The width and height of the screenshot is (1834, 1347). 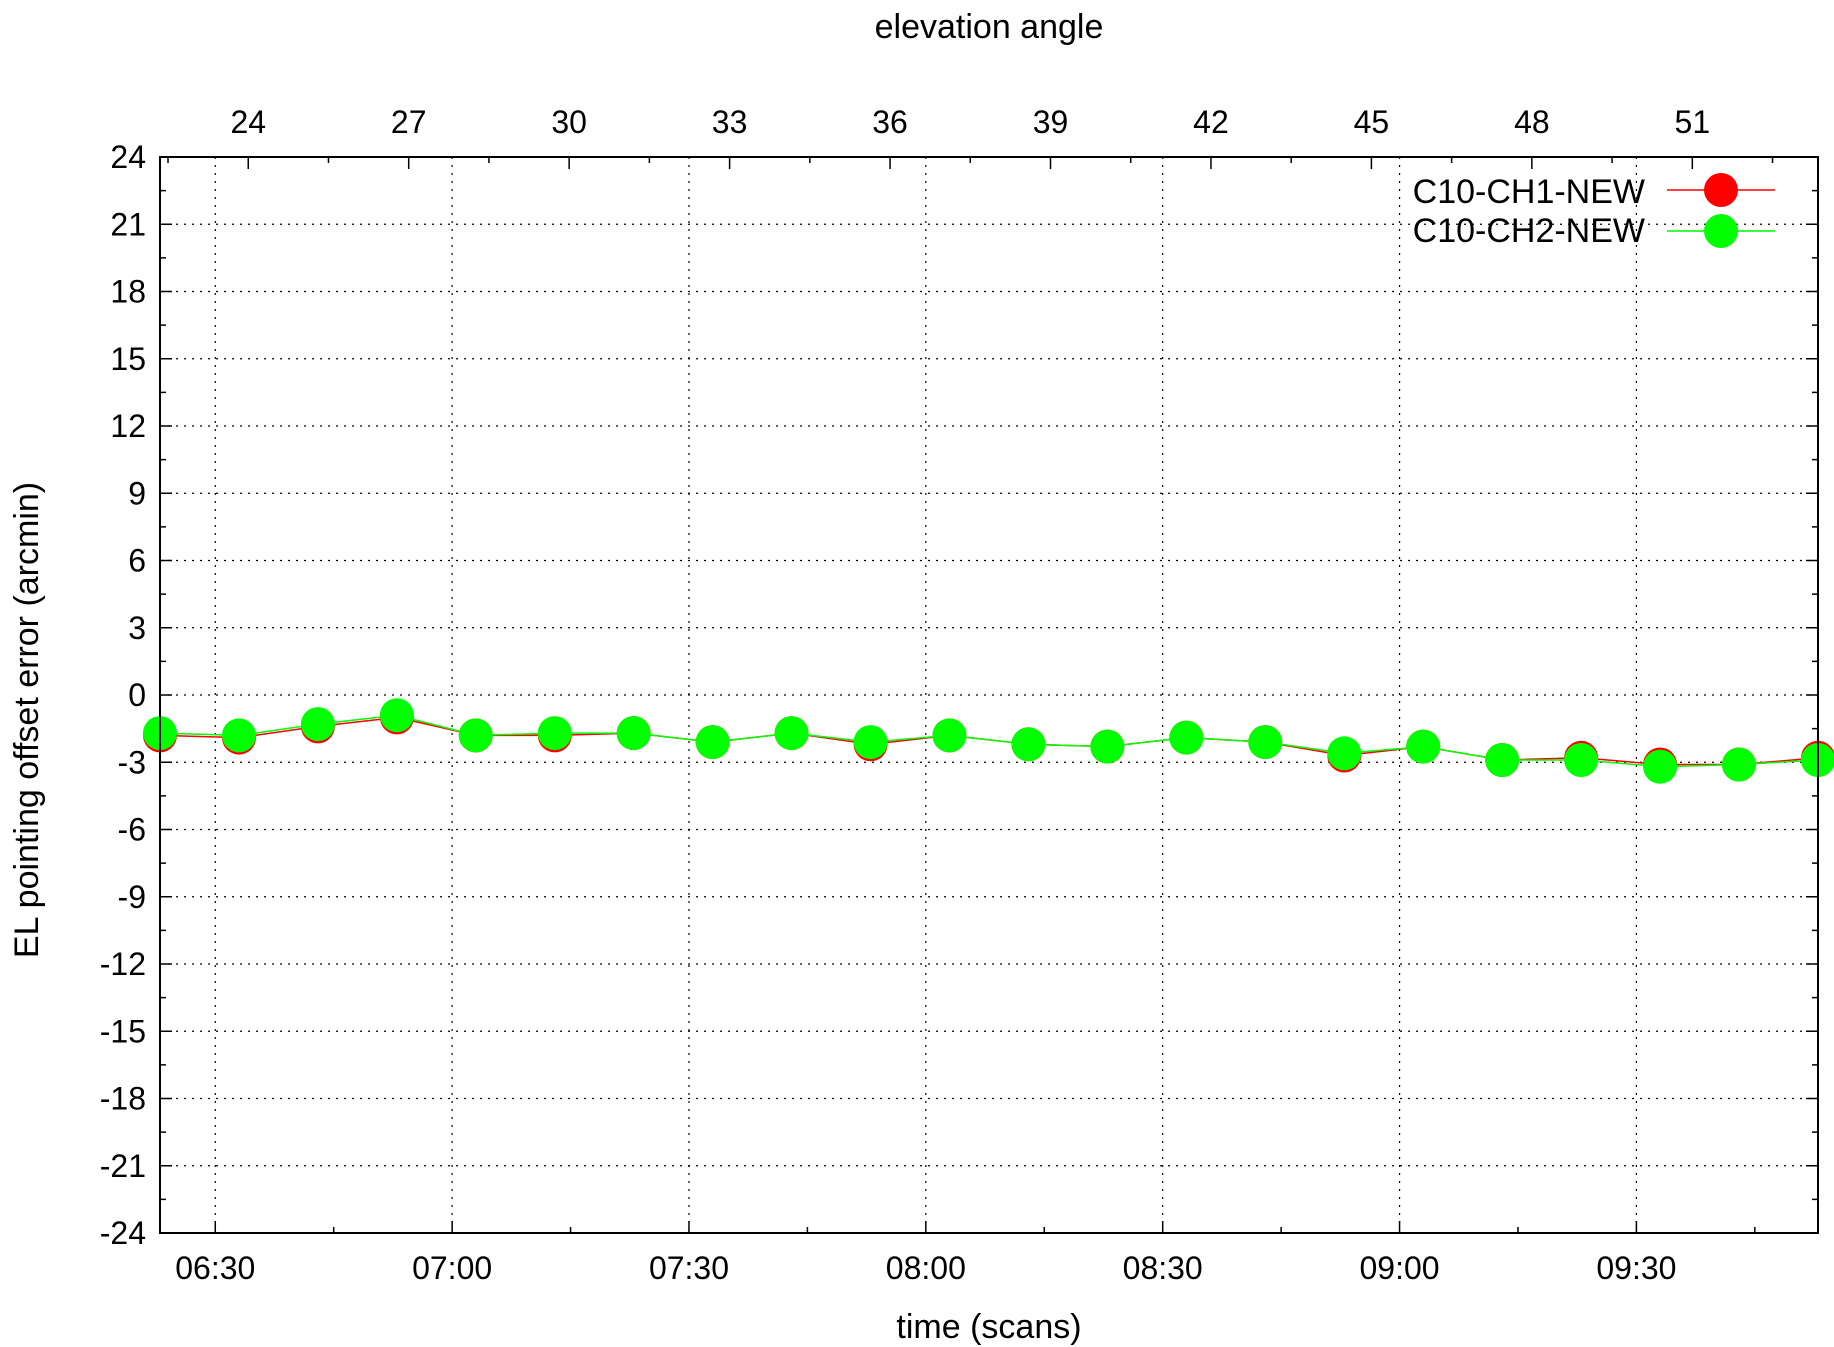 I want to click on legend-item: C10-CH2-NEW, so click(x=1594, y=231).